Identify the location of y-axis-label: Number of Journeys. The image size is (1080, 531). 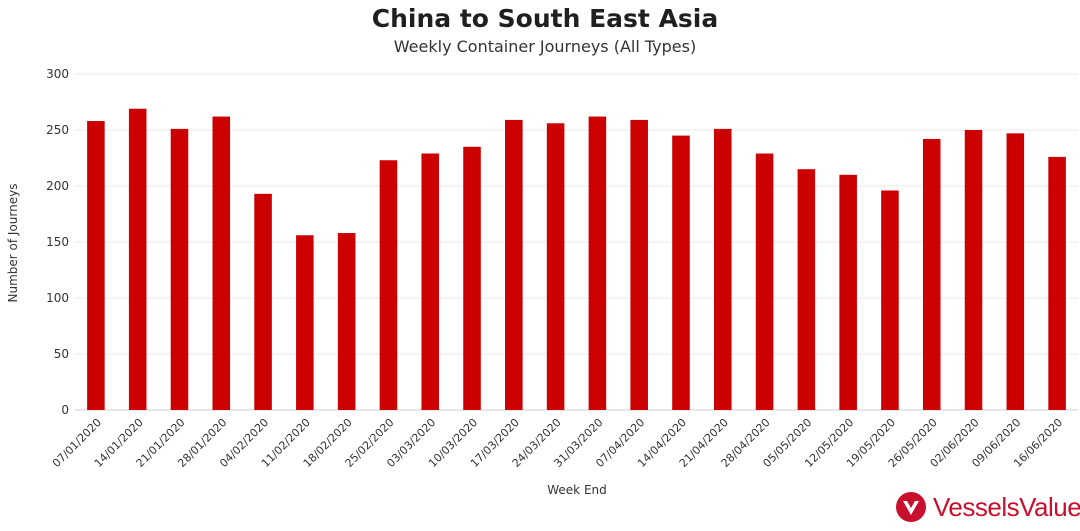
(13, 243).